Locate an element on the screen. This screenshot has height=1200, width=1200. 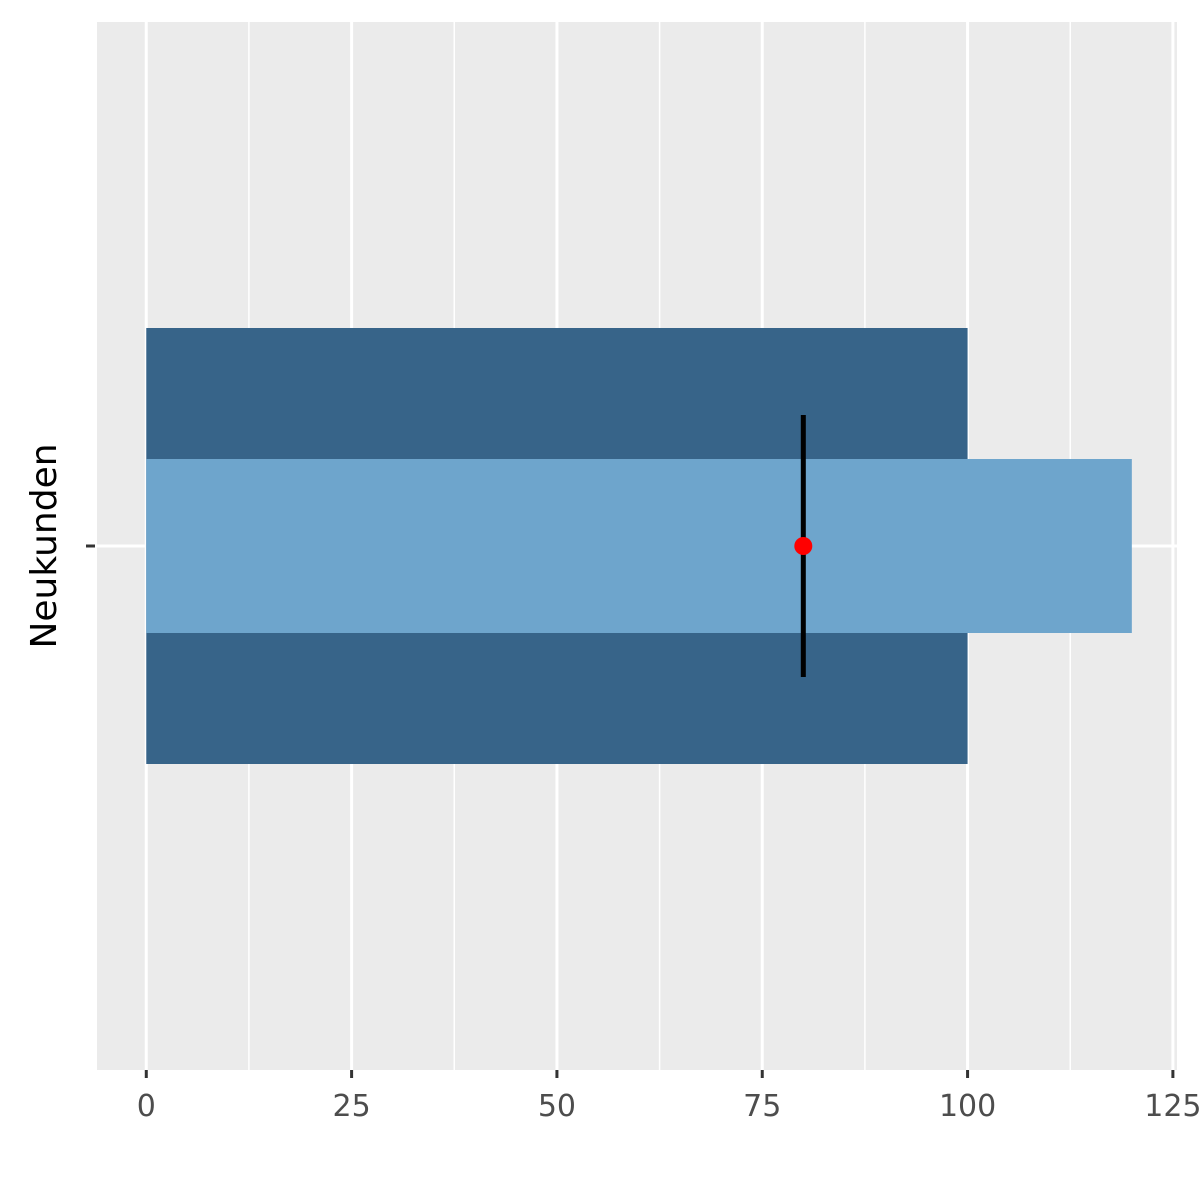
x-tick-label: 0 is located at coordinates (146, 1106).